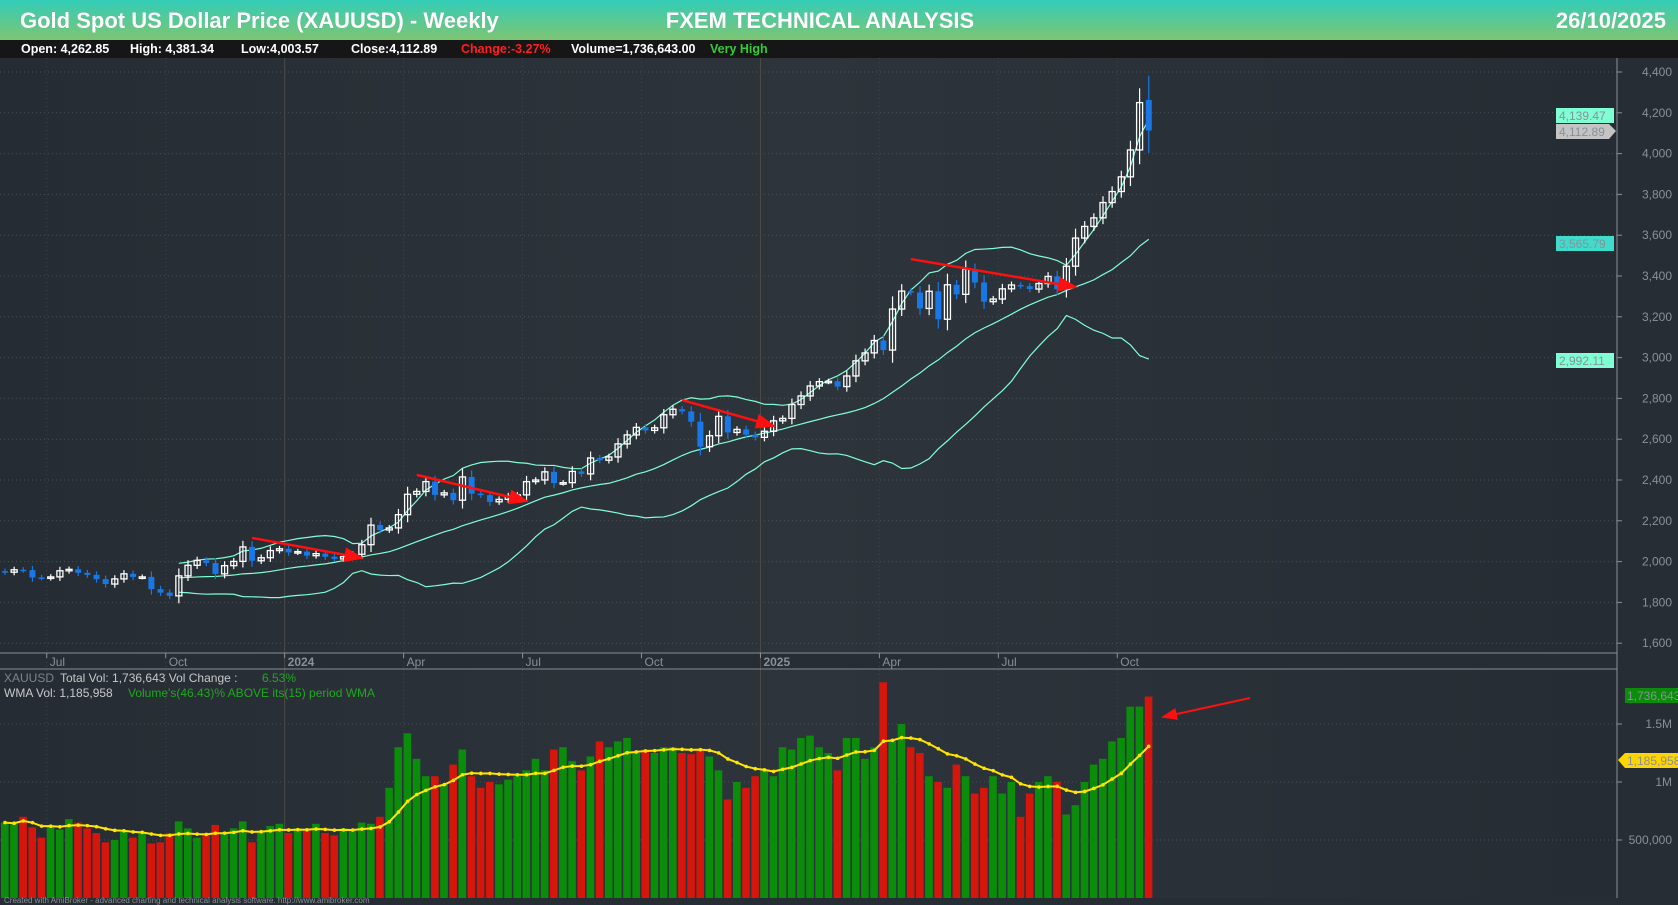  What do you see at coordinates (280, 49) in the screenshot?
I see `low-value: Low:4,003.57` at bounding box center [280, 49].